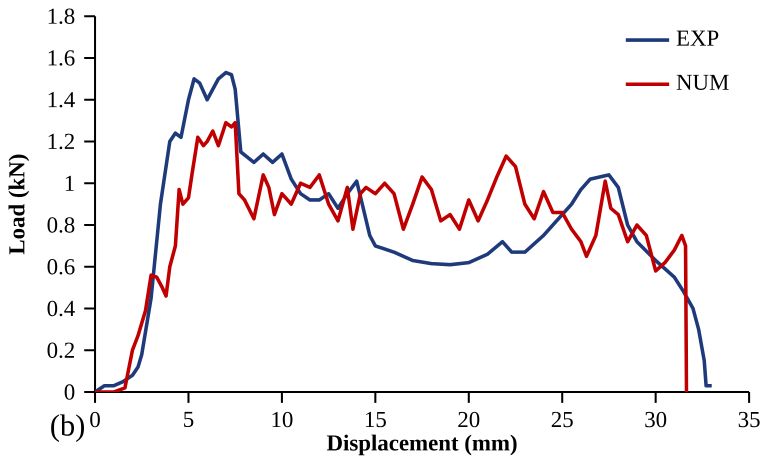 This screenshot has height=468, width=769. I want to click on y-tick-label: 0, so click(69, 392).